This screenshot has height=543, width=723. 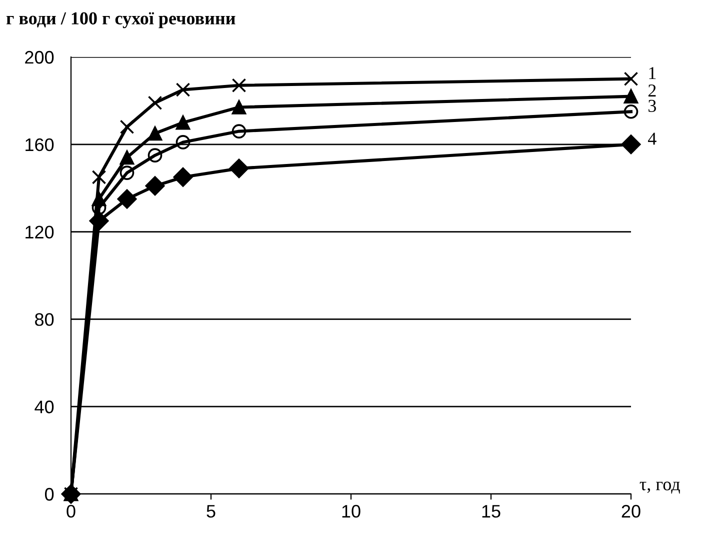 I want to click on x-tick-label: 5, so click(x=211, y=511).